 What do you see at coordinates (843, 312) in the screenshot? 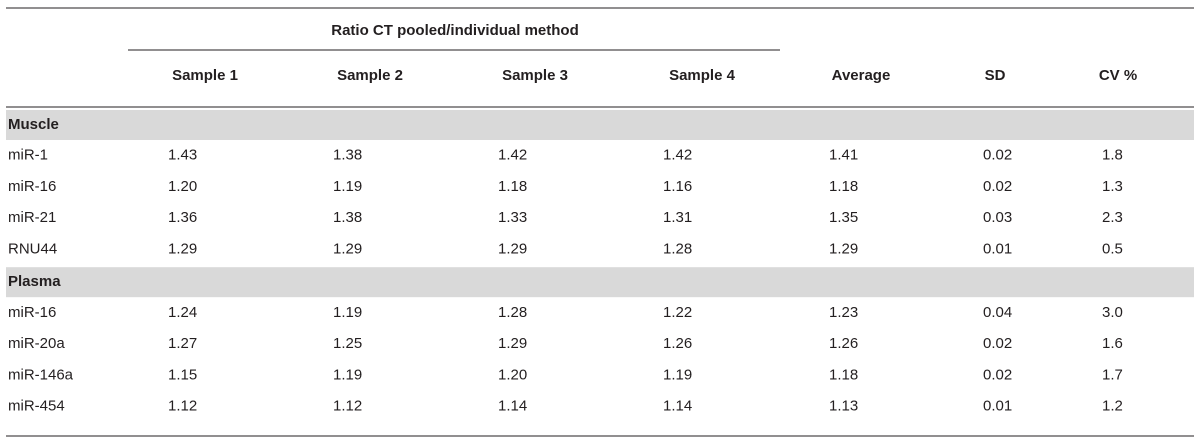
I see `cell: 1.23` at bounding box center [843, 312].